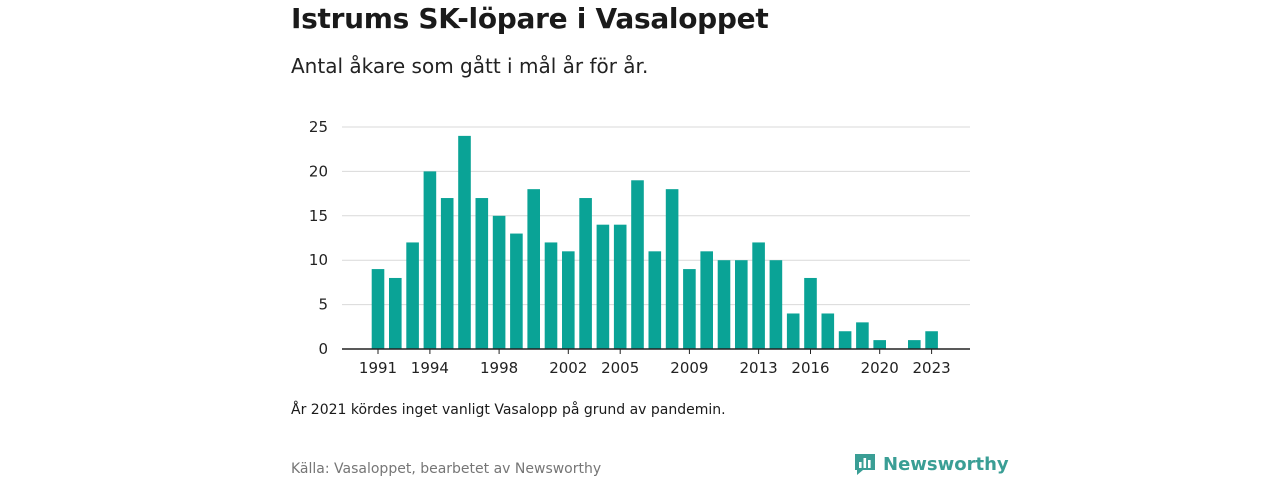 The image size is (1280, 480). Describe the element at coordinates (620, 368) in the screenshot. I see `x-tick-label: 2005` at that location.